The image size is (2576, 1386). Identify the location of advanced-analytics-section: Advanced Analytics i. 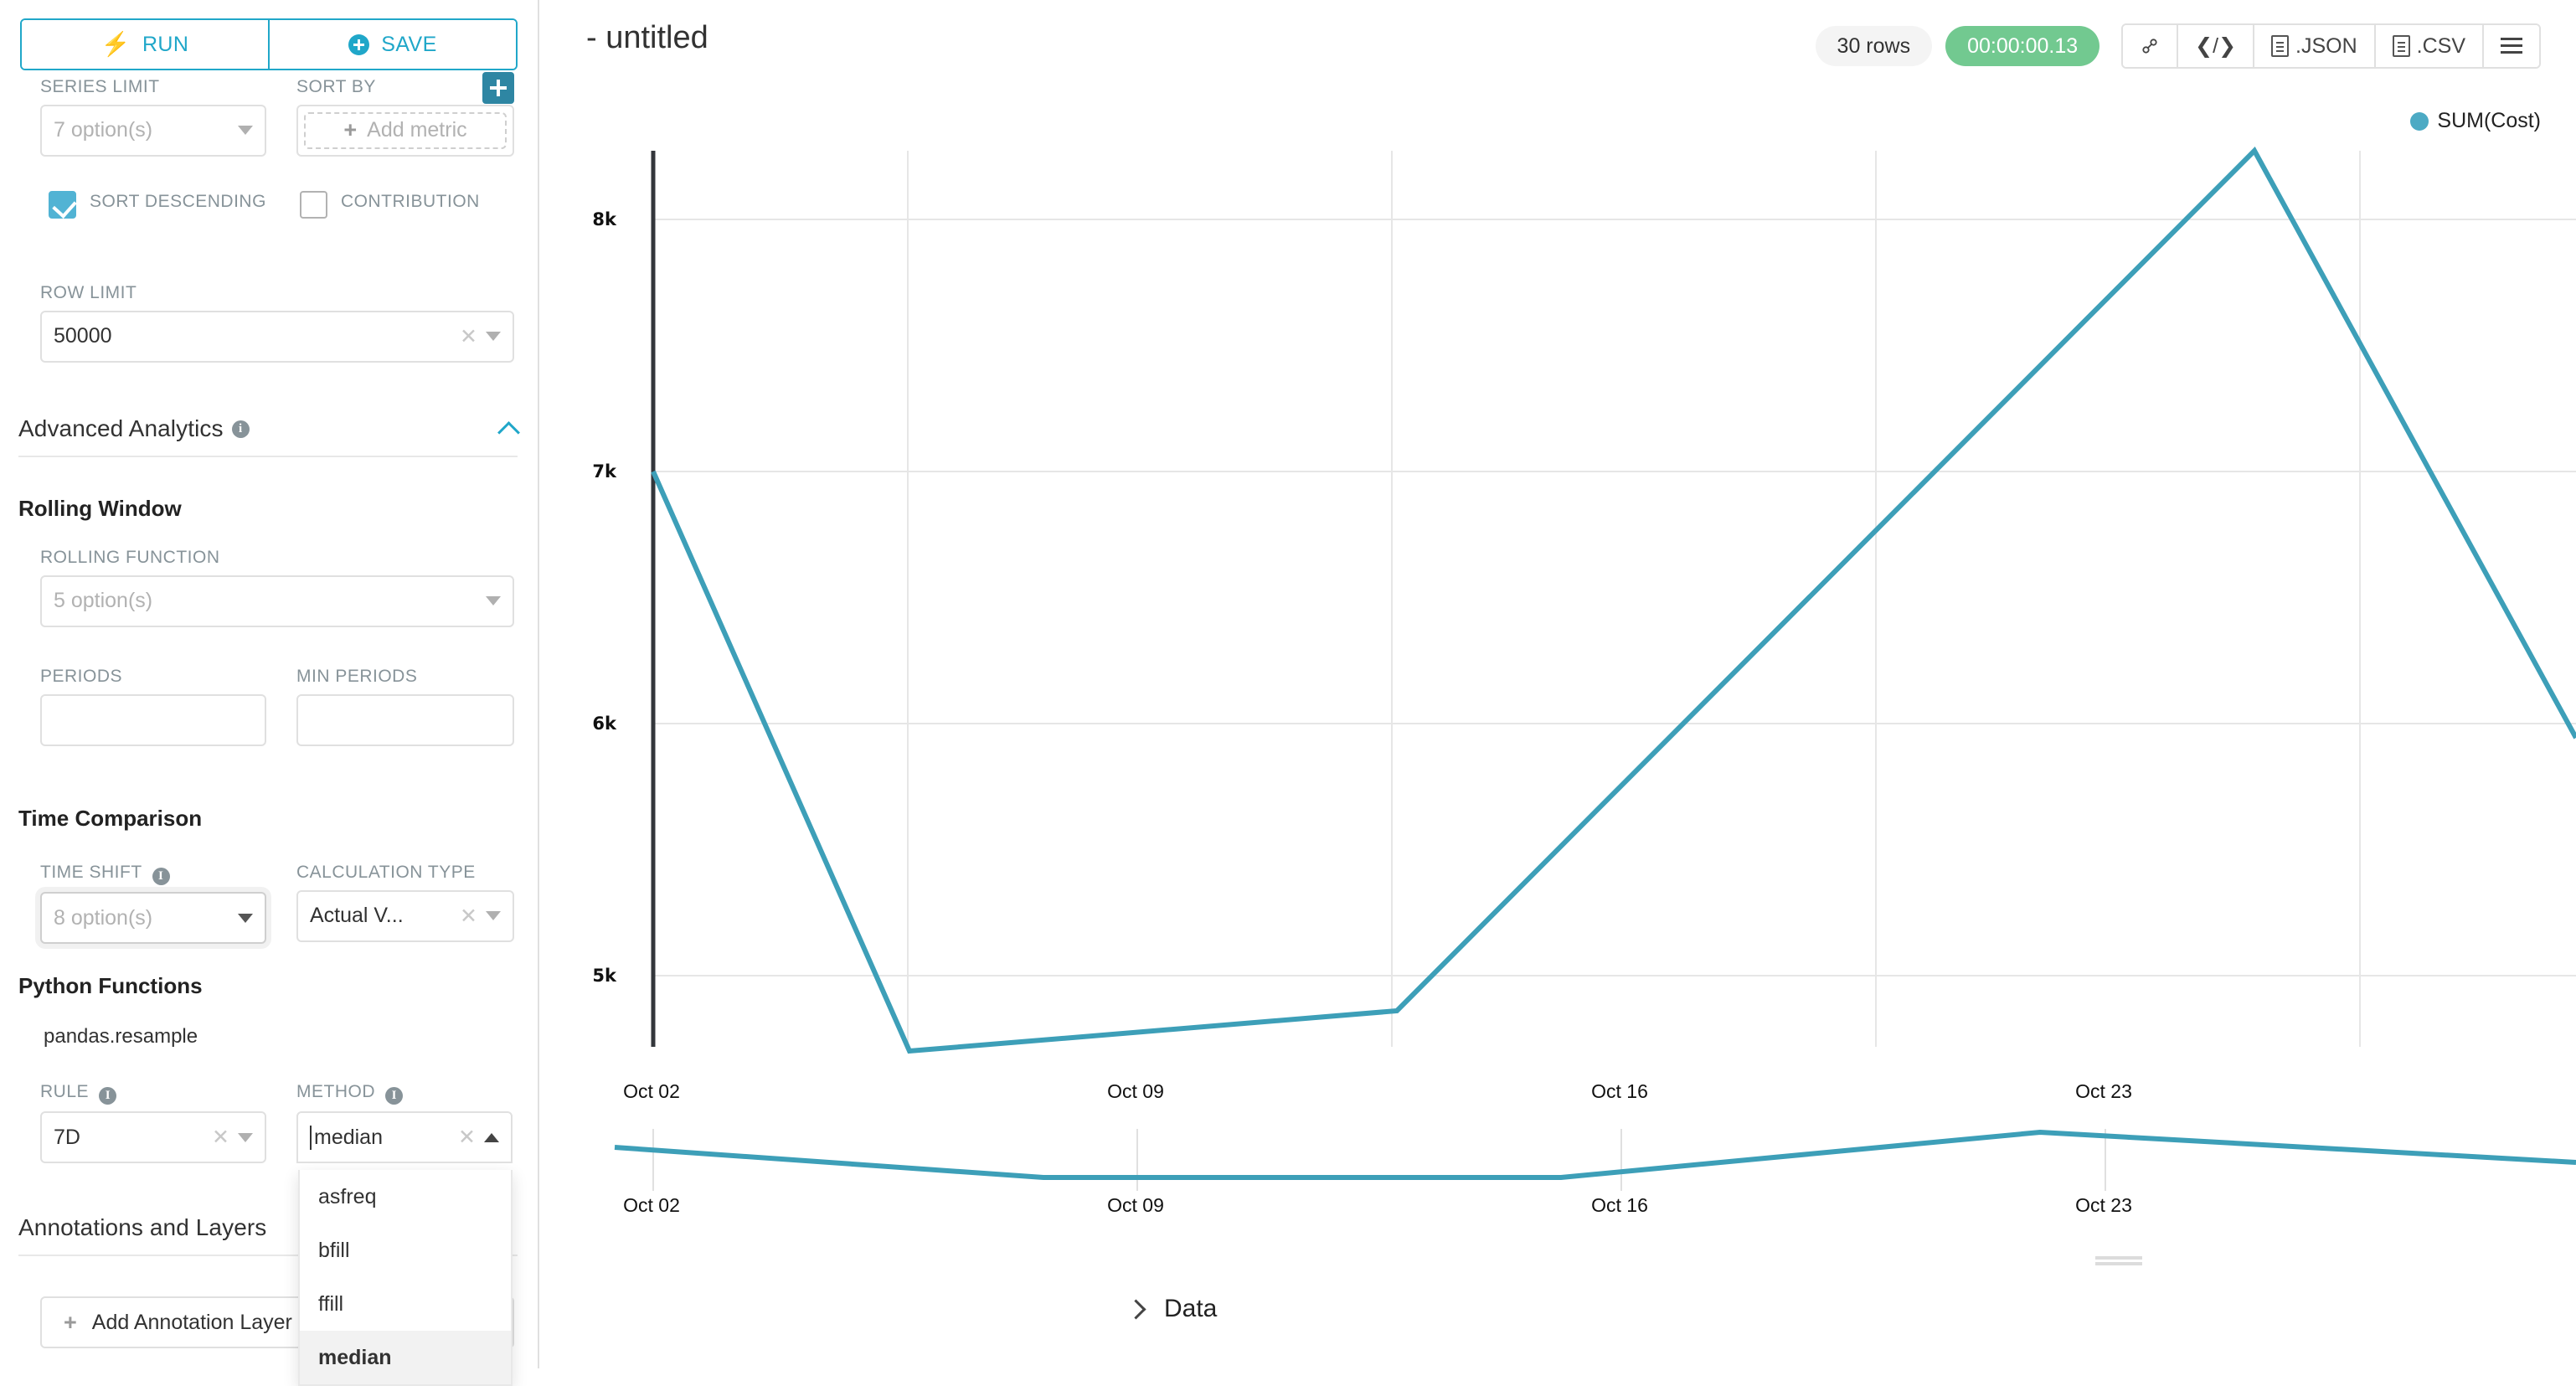
(268, 436).